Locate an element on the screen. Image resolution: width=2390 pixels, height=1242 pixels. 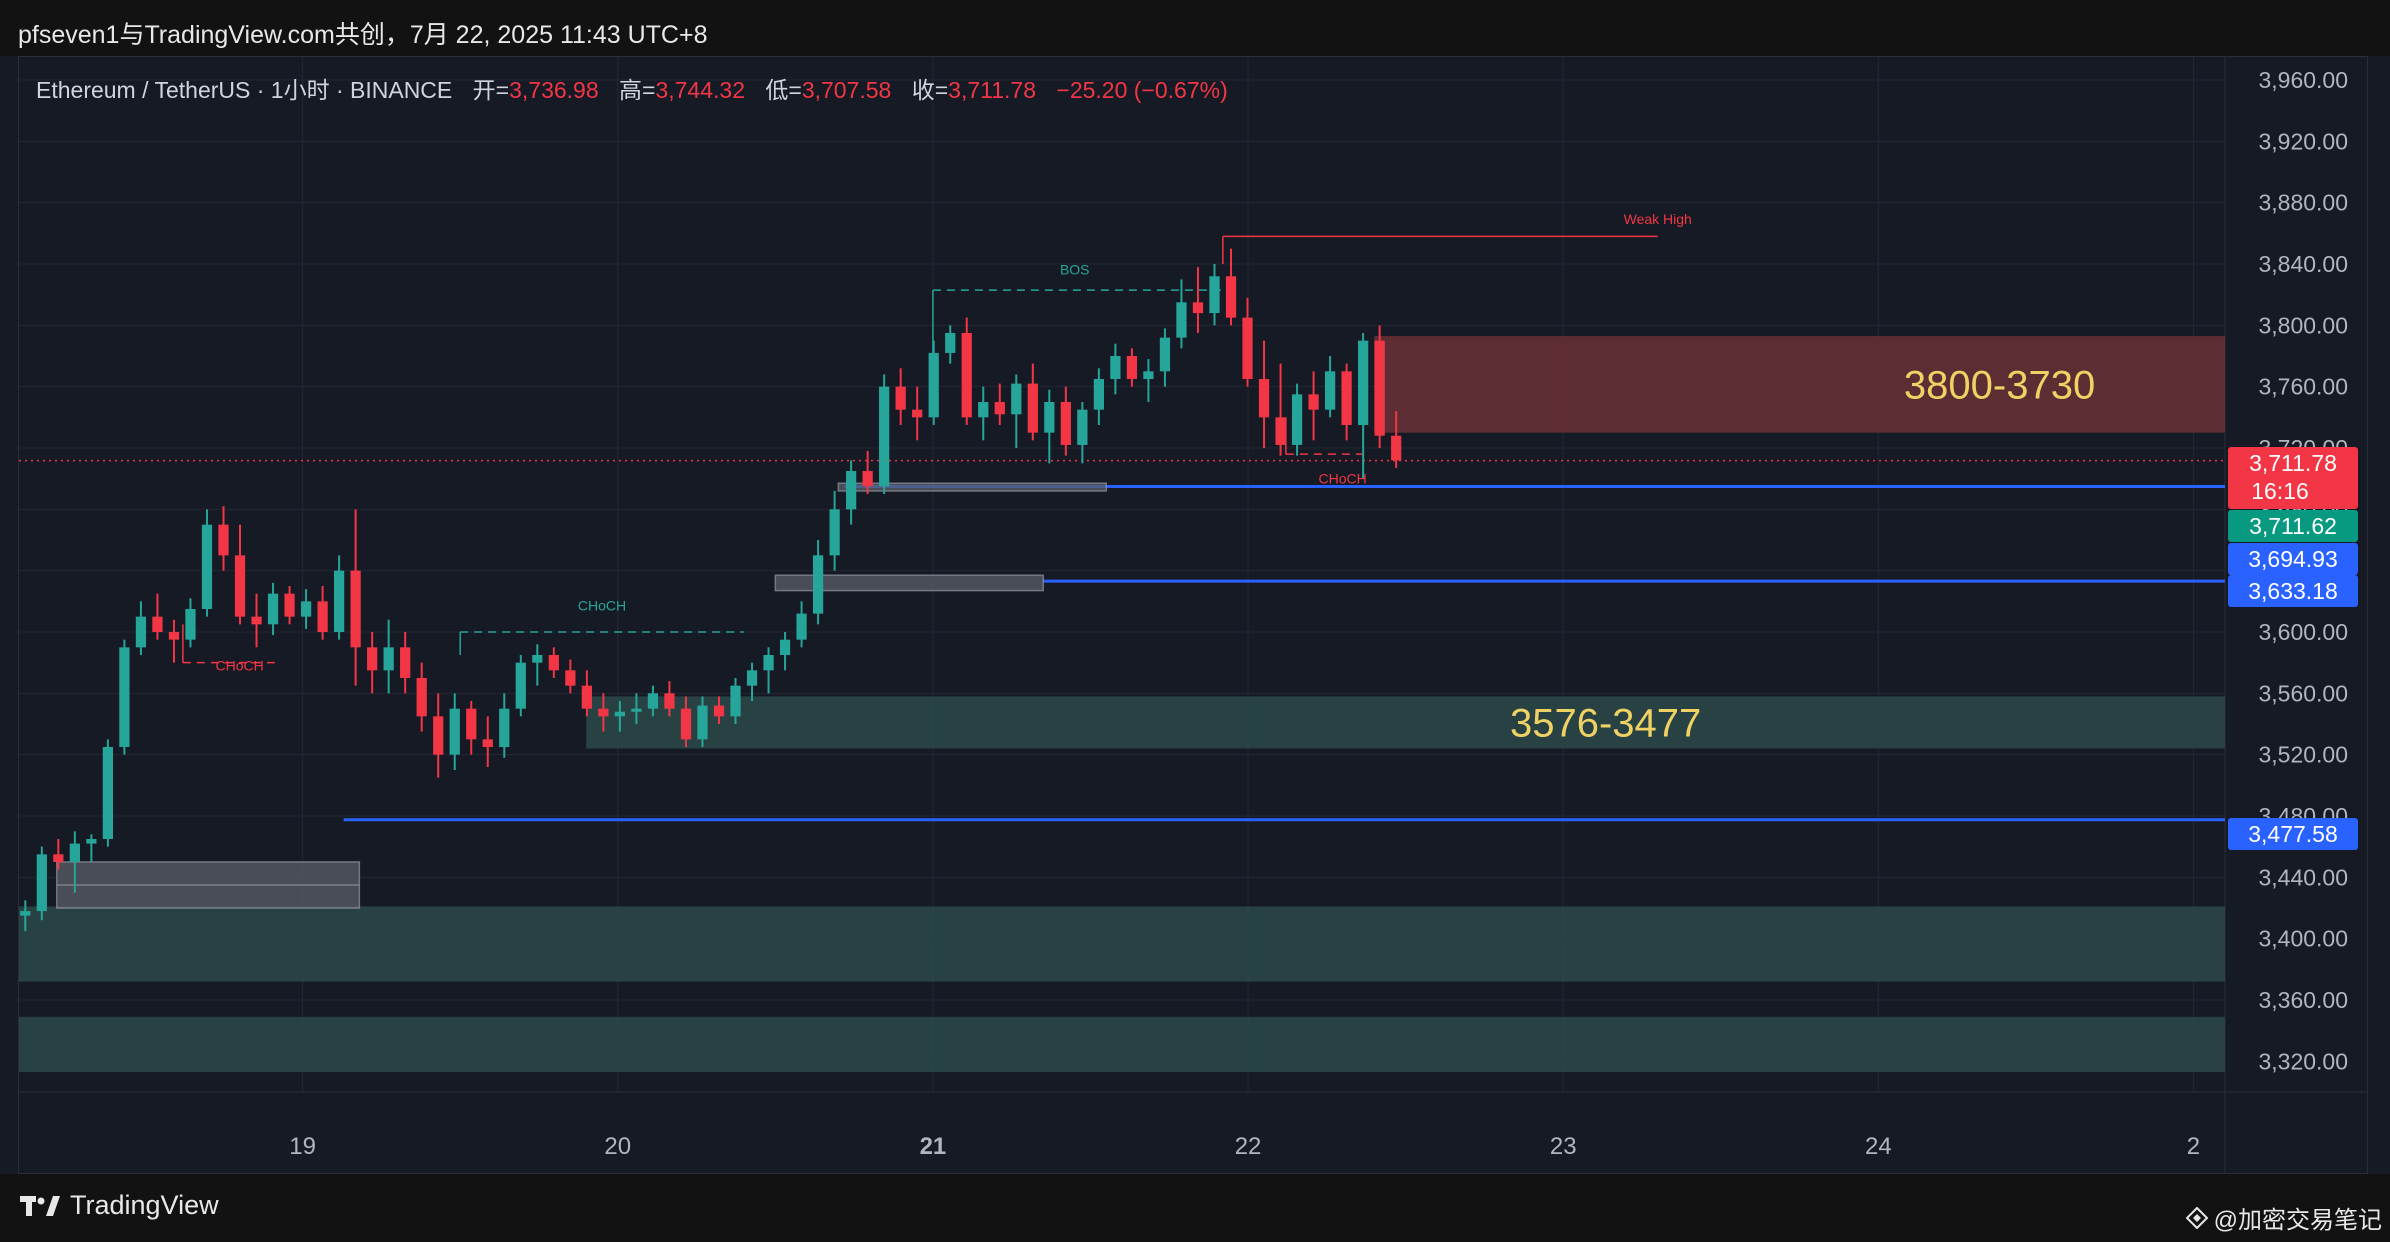
zone-red is located at coordinates (1799, 384).